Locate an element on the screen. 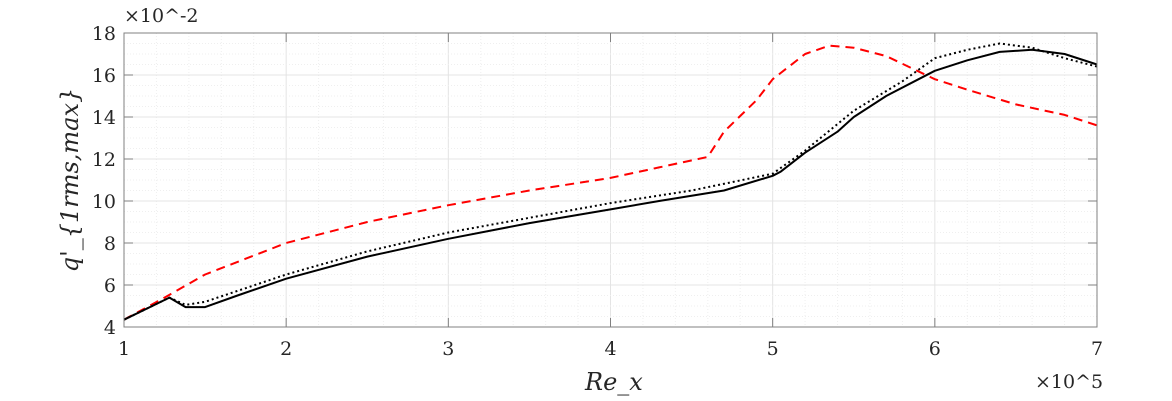  y-tick-label: 16 is located at coordinates (104, 76).